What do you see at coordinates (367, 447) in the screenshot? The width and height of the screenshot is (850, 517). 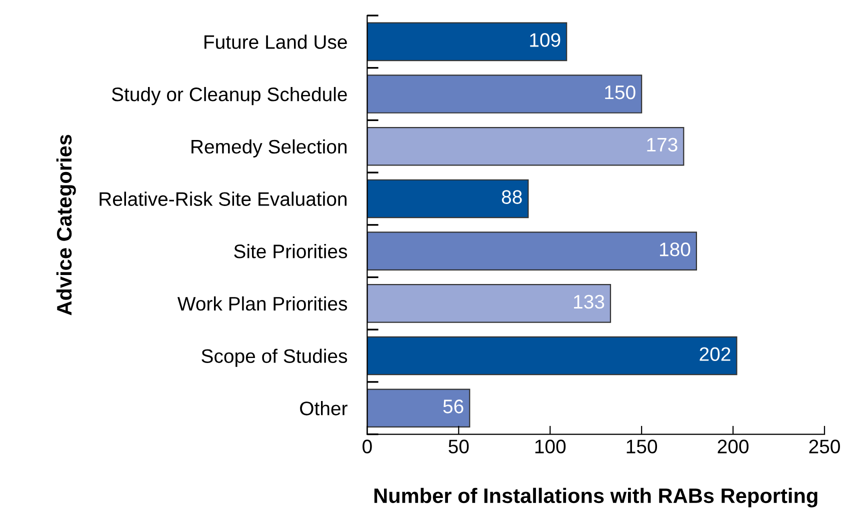 I see `x-tick-label: 0` at bounding box center [367, 447].